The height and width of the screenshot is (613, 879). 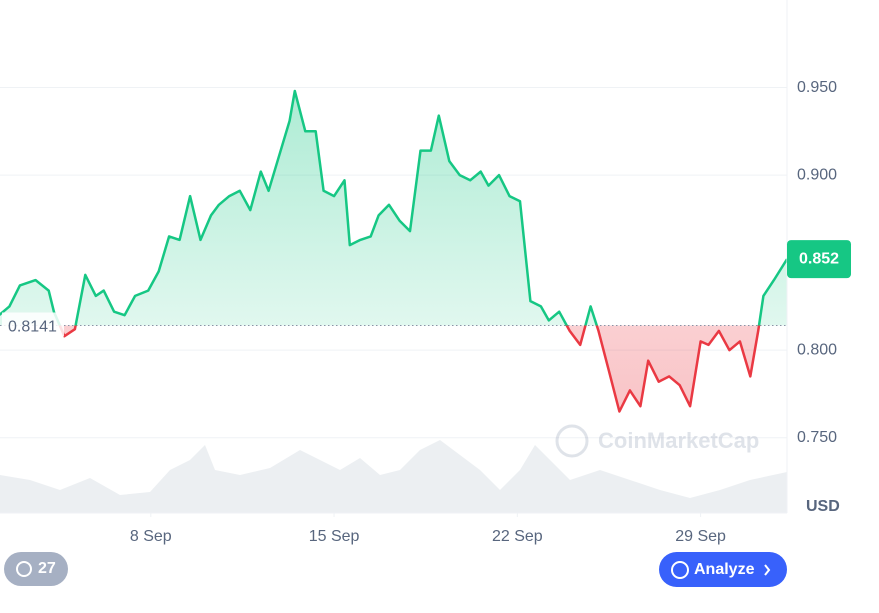 What do you see at coordinates (24, 569) in the screenshot?
I see `badge-icon` at bounding box center [24, 569].